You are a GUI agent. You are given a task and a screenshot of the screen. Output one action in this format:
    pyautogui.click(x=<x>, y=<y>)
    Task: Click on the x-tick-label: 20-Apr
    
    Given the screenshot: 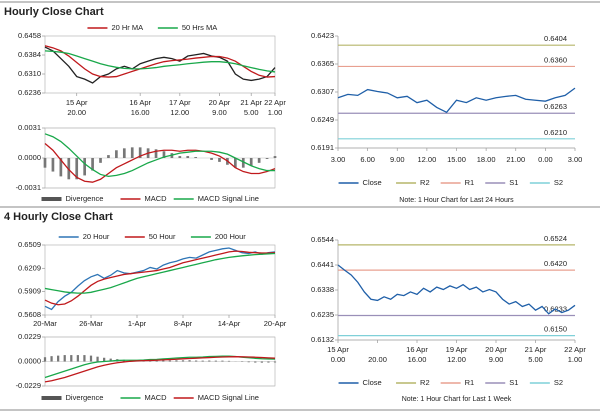 What is the action you would take?
    pyautogui.click(x=275, y=323)
    